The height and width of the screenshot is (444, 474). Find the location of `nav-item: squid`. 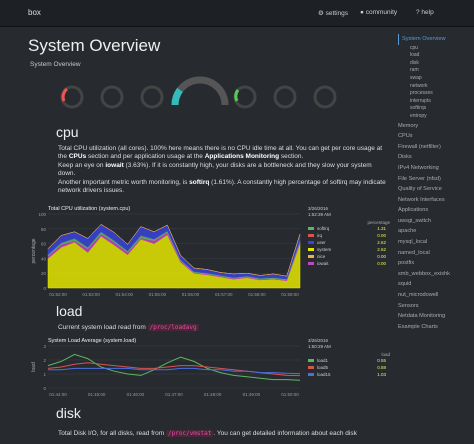

nav-item: squid is located at coordinates (405, 284).